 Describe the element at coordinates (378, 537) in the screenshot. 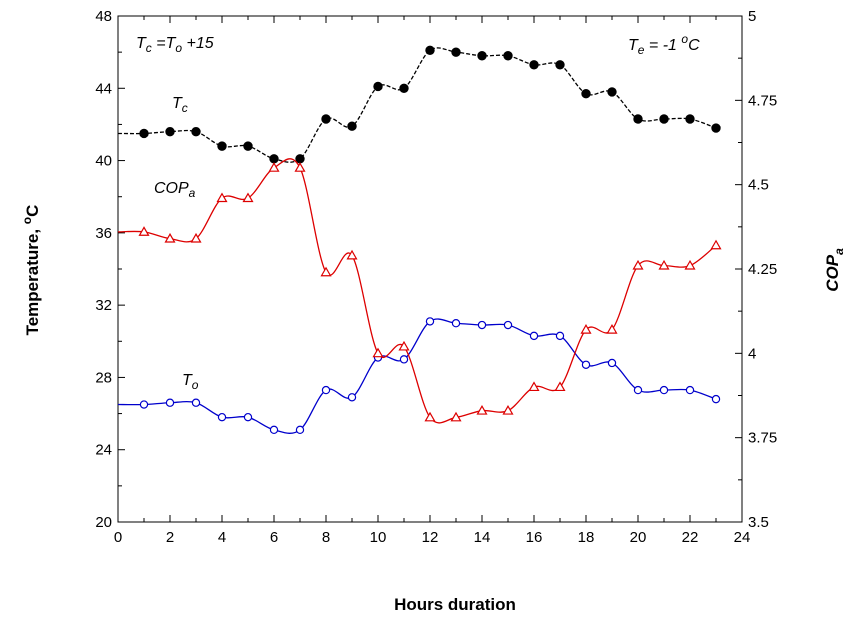

I see `x-tick-label: 10` at that location.